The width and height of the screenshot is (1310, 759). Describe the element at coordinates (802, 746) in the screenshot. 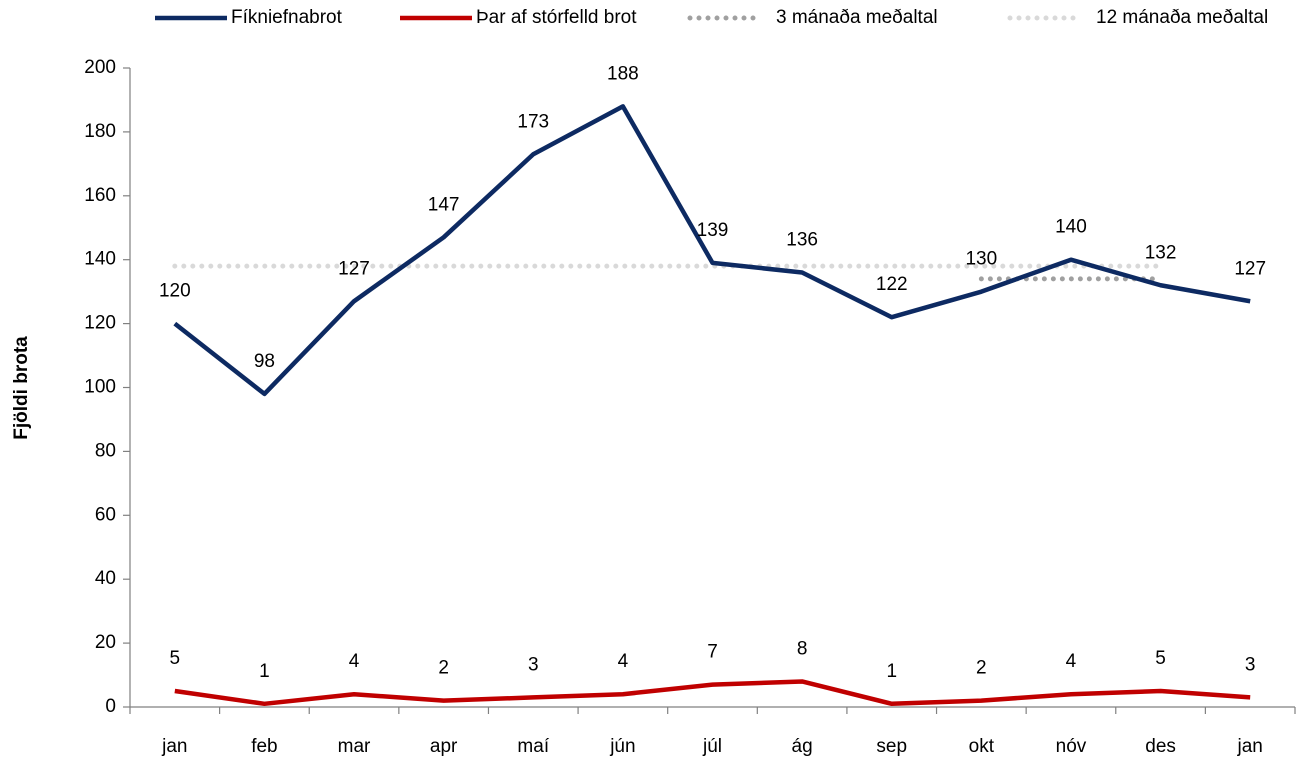

I see `x-tick-label: ág` at that location.